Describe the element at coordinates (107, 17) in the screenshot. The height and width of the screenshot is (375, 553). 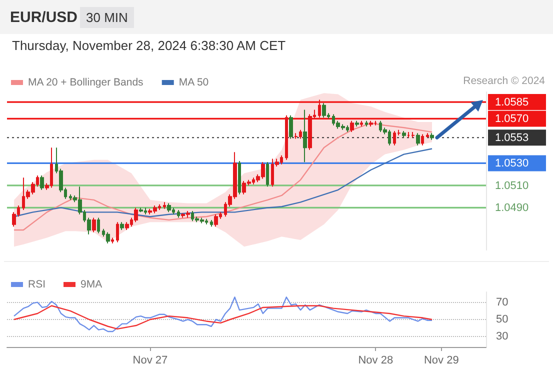
I see `text: 30 MIN` at that location.